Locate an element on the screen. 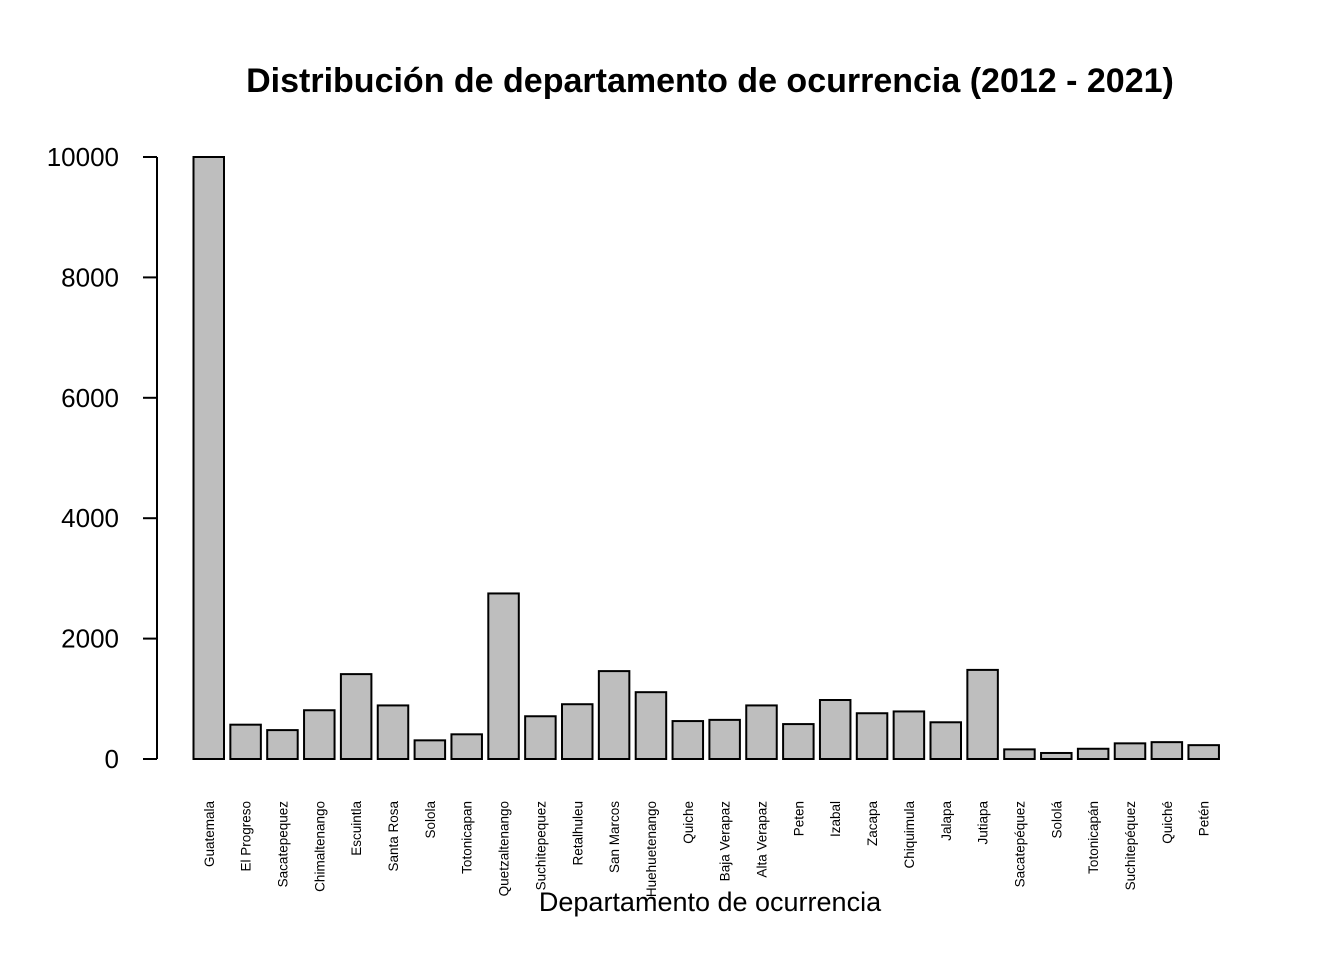  bar-izabal is located at coordinates (835, 730).